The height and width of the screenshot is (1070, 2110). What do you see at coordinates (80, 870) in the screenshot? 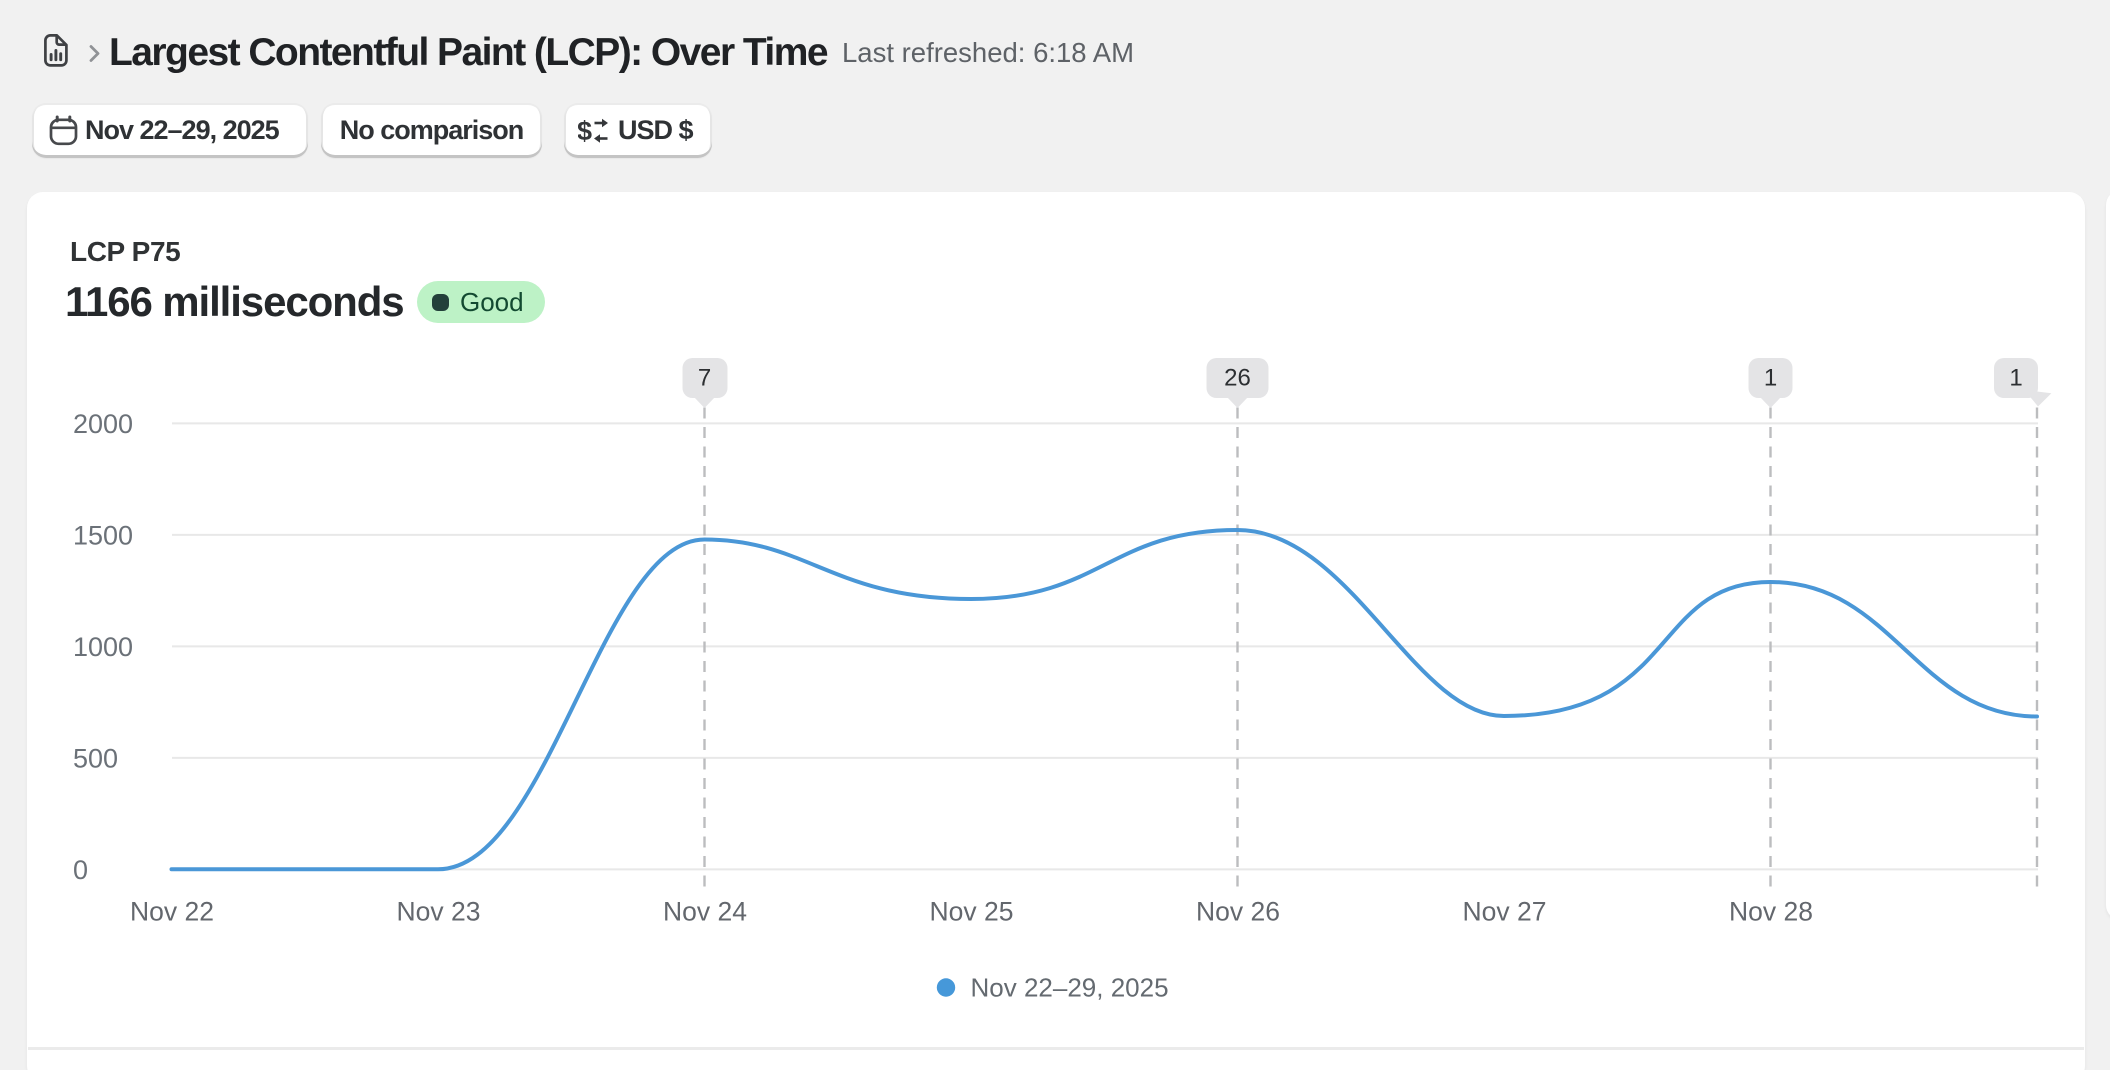
I see `svg-text: 0` at bounding box center [80, 870].